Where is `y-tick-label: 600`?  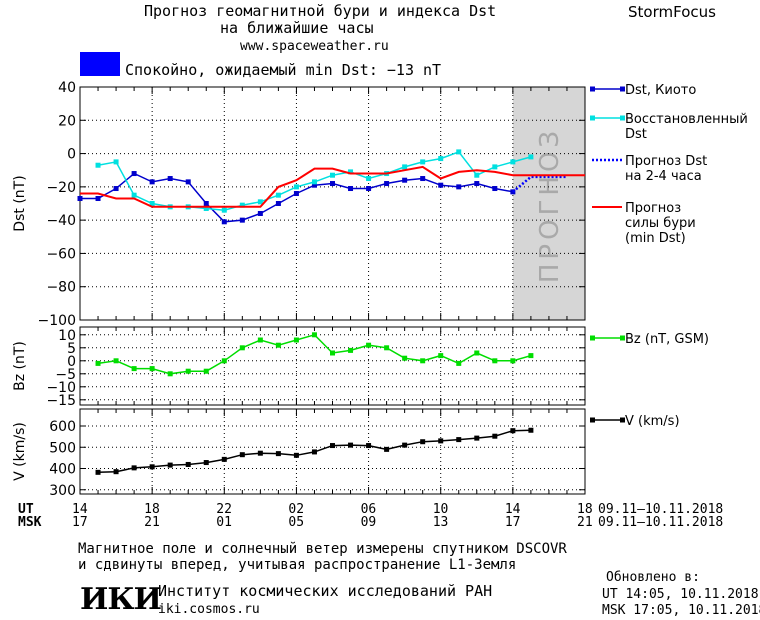 y-tick-label: 600 is located at coordinates (62, 427).